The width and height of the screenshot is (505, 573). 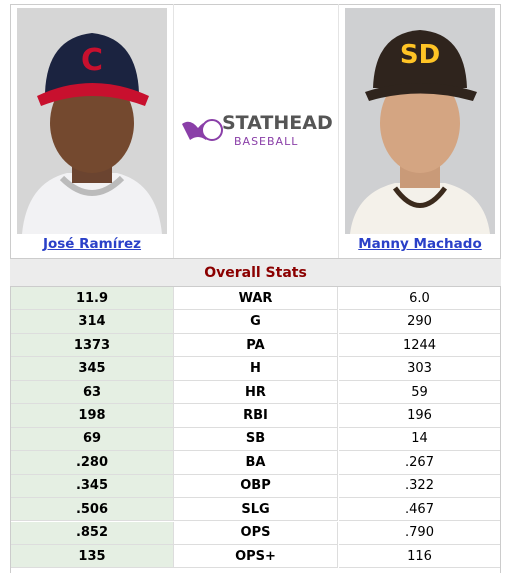 What do you see at coordinates (92, 463) in the screenshot?
I see `stat-value: .280` at bounding box center [92, 463].